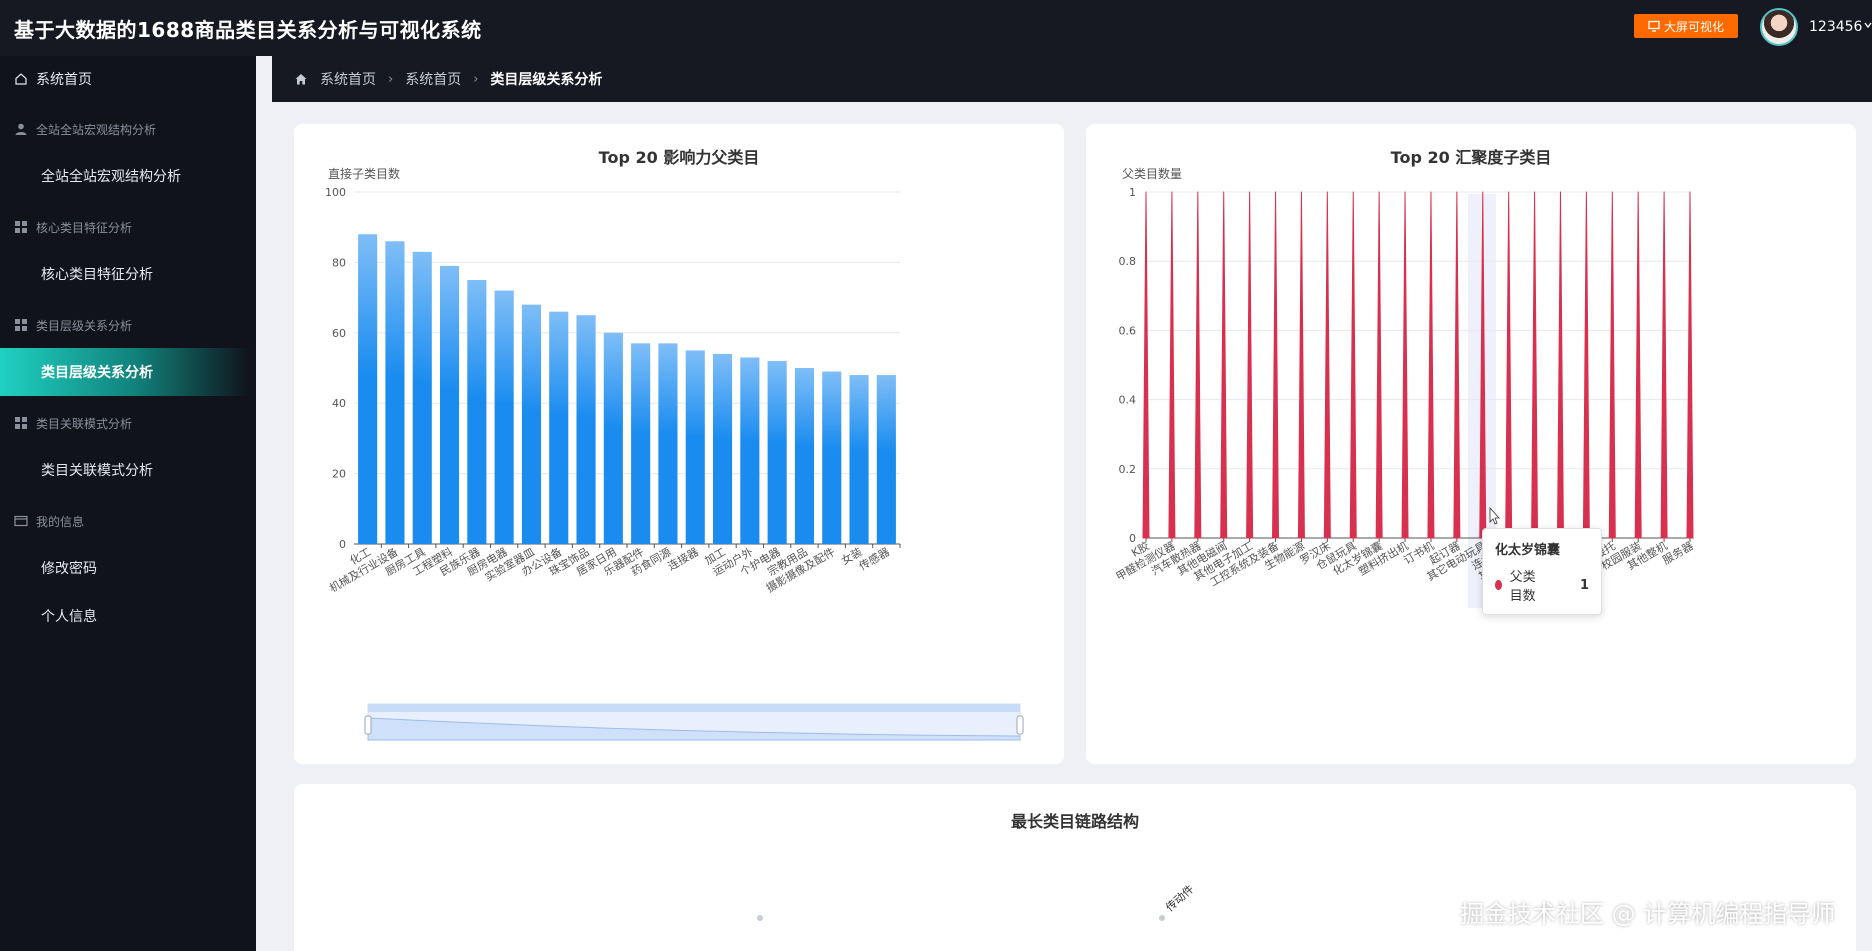 This screenshot has height=951, width=1872. Describe the element at coordinates (1542, 571) in the screenshot. I see `chart-tooltip: 化太岁锦囊 父类目数 1` at that location.